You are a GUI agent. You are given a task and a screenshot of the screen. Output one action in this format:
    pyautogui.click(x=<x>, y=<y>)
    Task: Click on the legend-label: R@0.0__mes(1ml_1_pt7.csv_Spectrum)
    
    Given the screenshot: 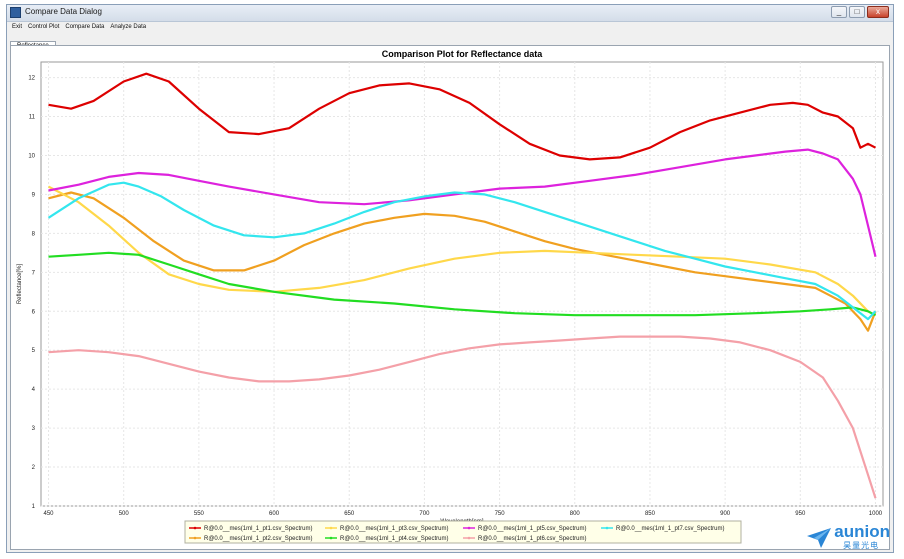 What is the action you would take?
    pyautogui.click(x=670, y=529)
    